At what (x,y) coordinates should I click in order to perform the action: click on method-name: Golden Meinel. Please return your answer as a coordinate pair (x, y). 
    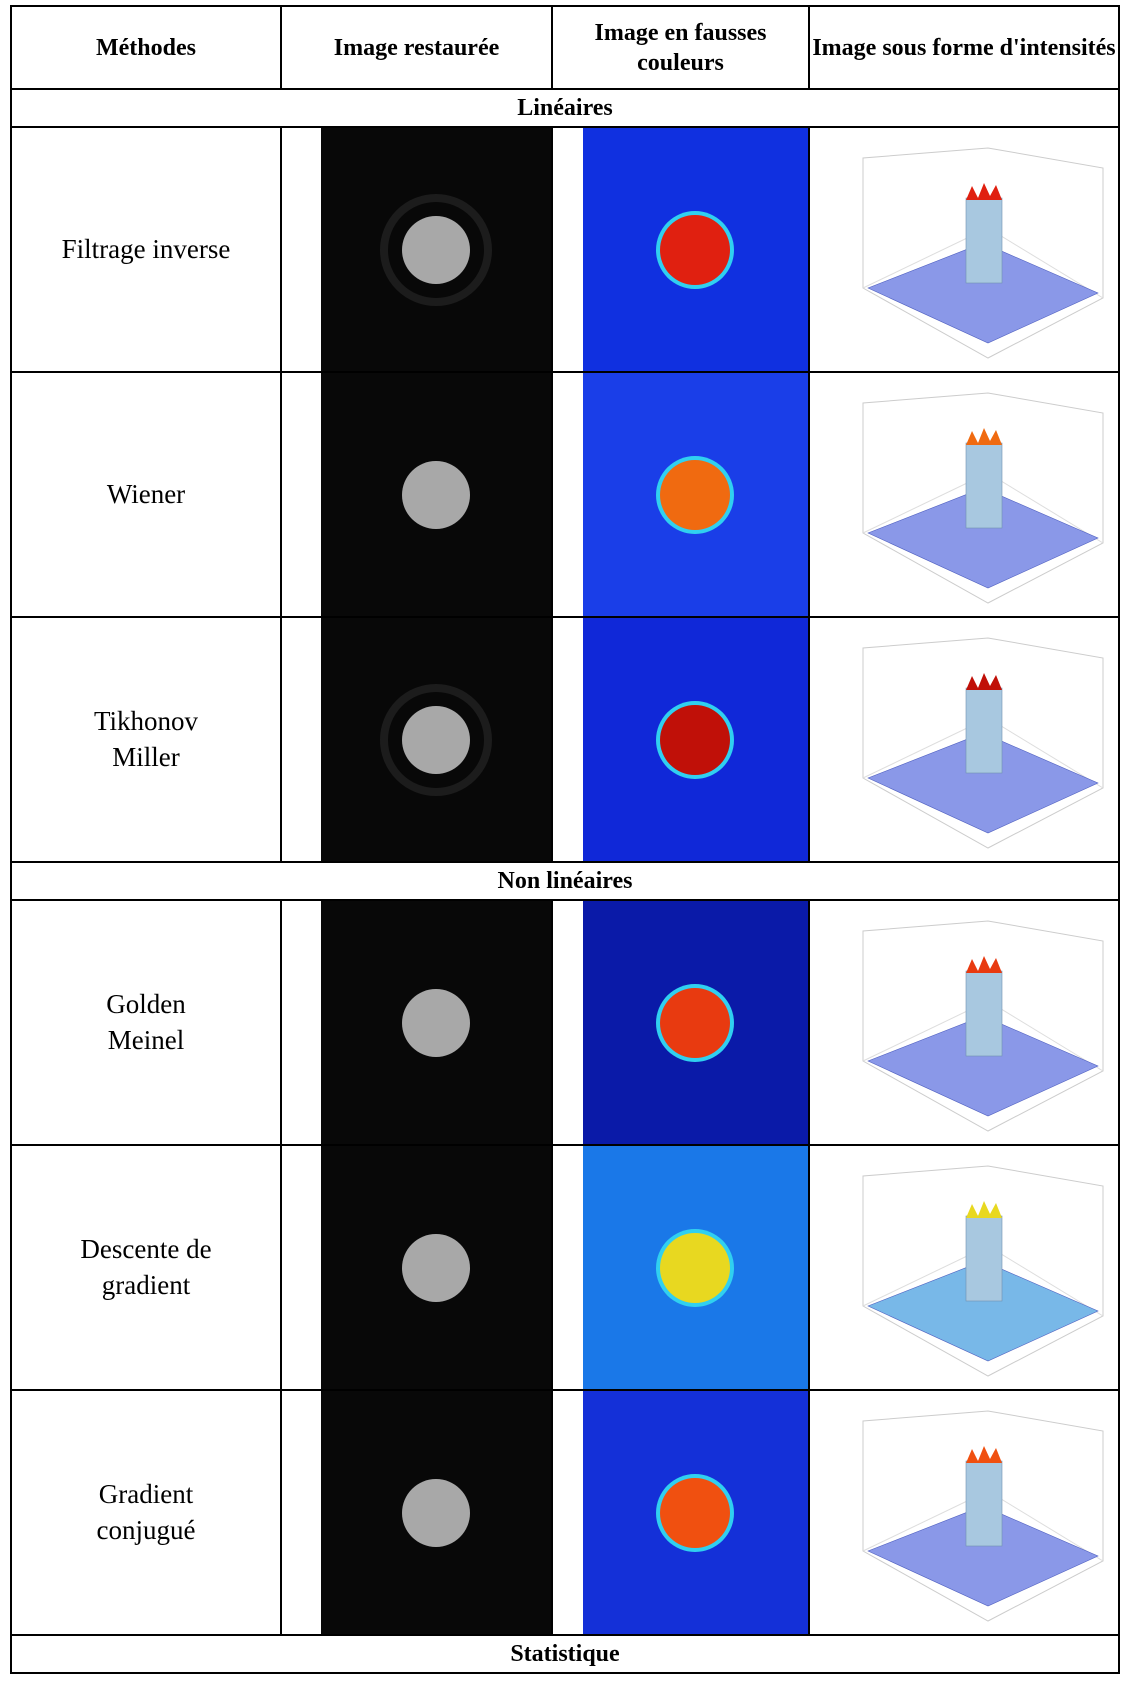
    Looking at the image, I should click on (146, 1022).